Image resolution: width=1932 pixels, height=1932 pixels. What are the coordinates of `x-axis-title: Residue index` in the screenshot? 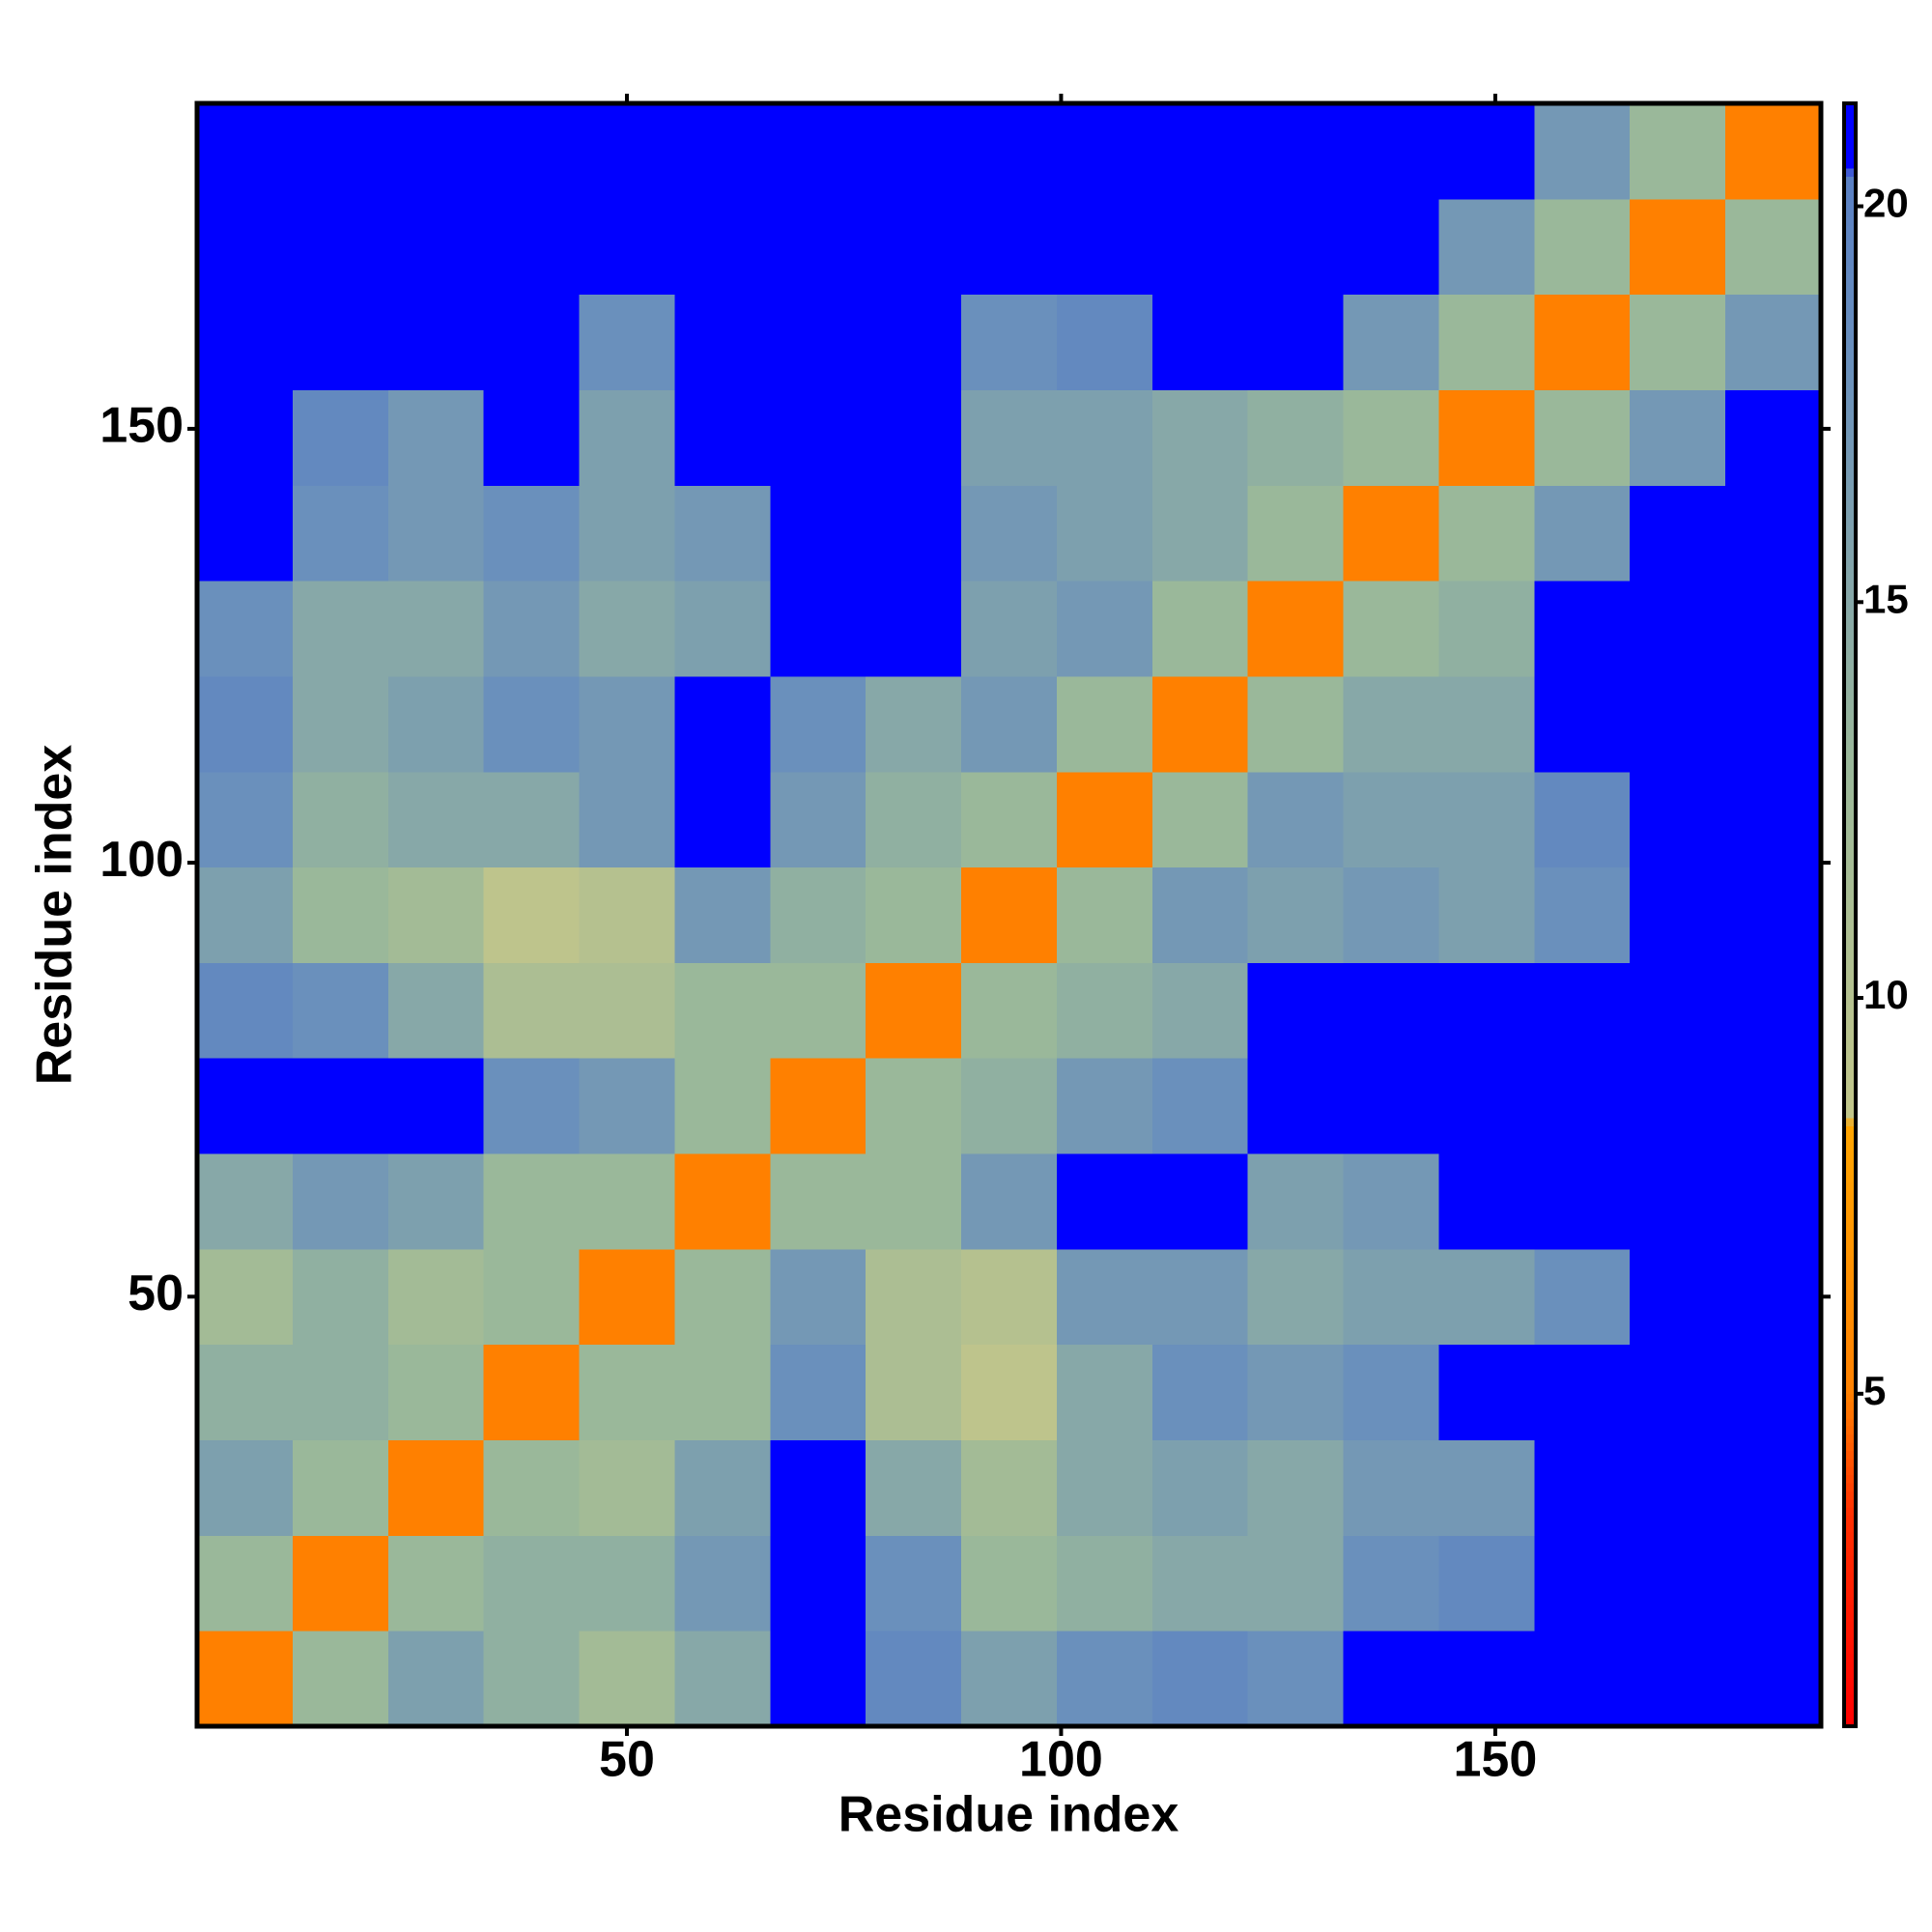 It's located at (1008, 1815).